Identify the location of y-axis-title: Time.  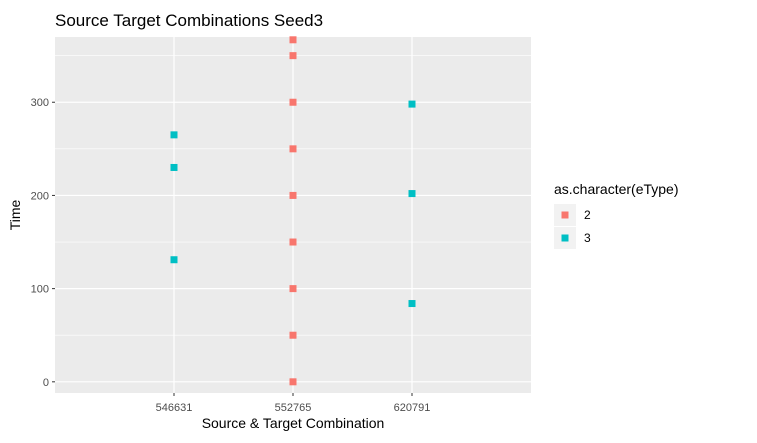
(15, 214).